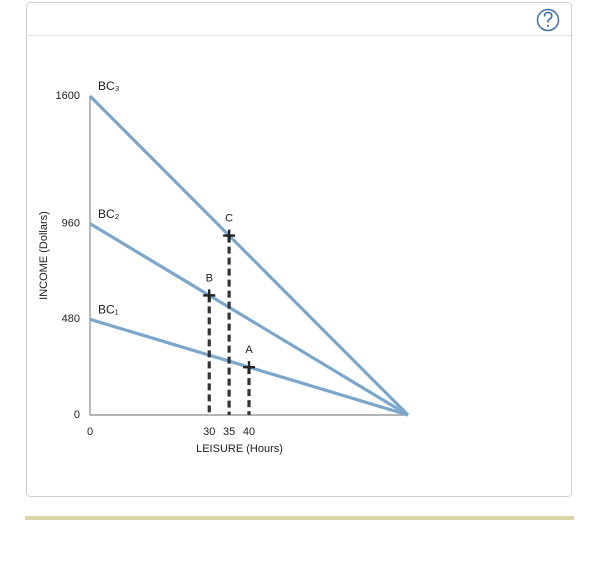 The width and height of the screenshot is (604, 581). Describe the element at coordinates (209, 432) in the screenshot. I see `x-tick-label: 30` at that location.